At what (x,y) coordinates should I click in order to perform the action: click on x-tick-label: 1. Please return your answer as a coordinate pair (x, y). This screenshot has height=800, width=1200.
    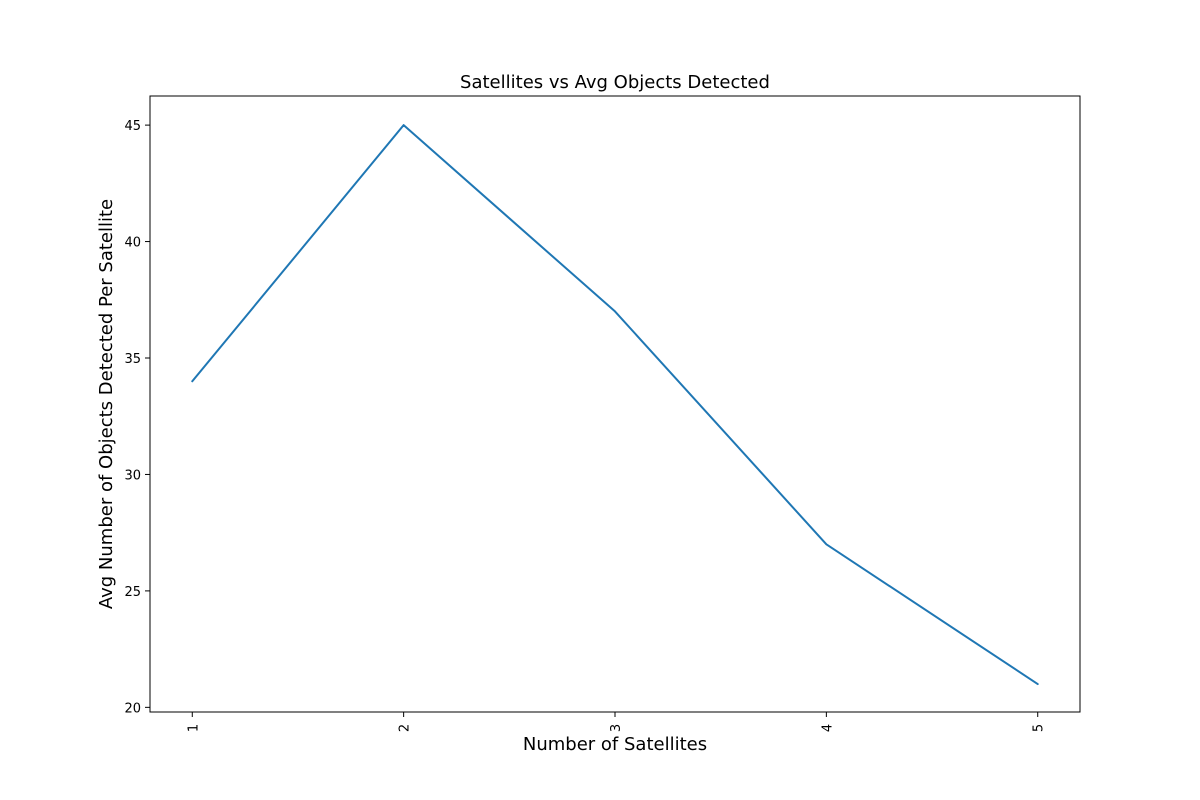
    Looking at the image, I should click on (193, 728).